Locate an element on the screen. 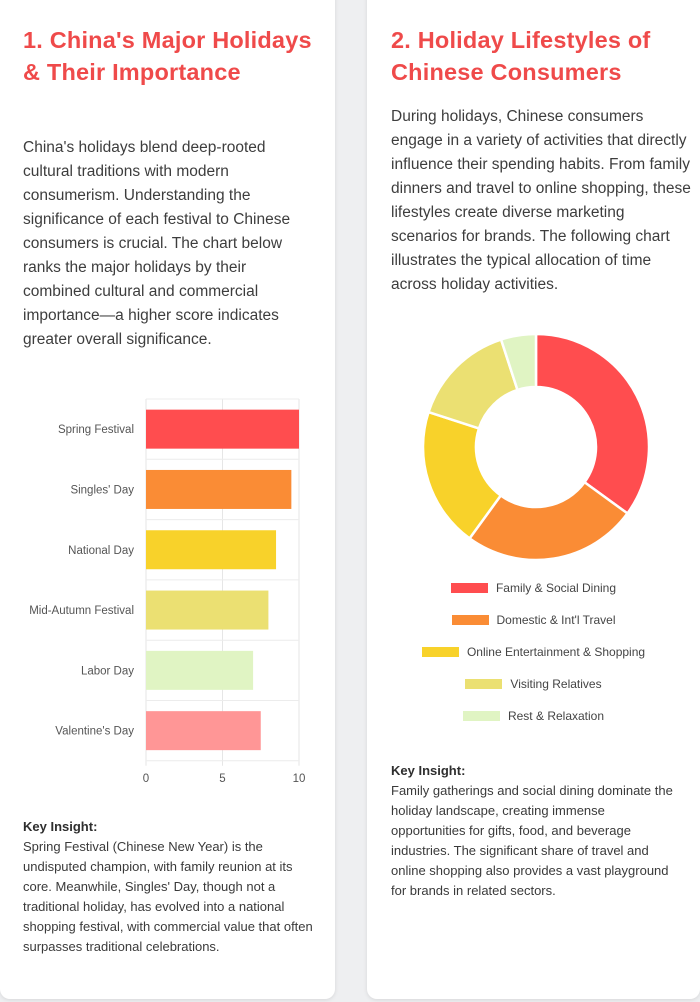 Image resolution: width=700 pixels, height=1002 pixels. legend-item-rest-relaxation: Rest & Relaxation is located at coordinates (533, 716).